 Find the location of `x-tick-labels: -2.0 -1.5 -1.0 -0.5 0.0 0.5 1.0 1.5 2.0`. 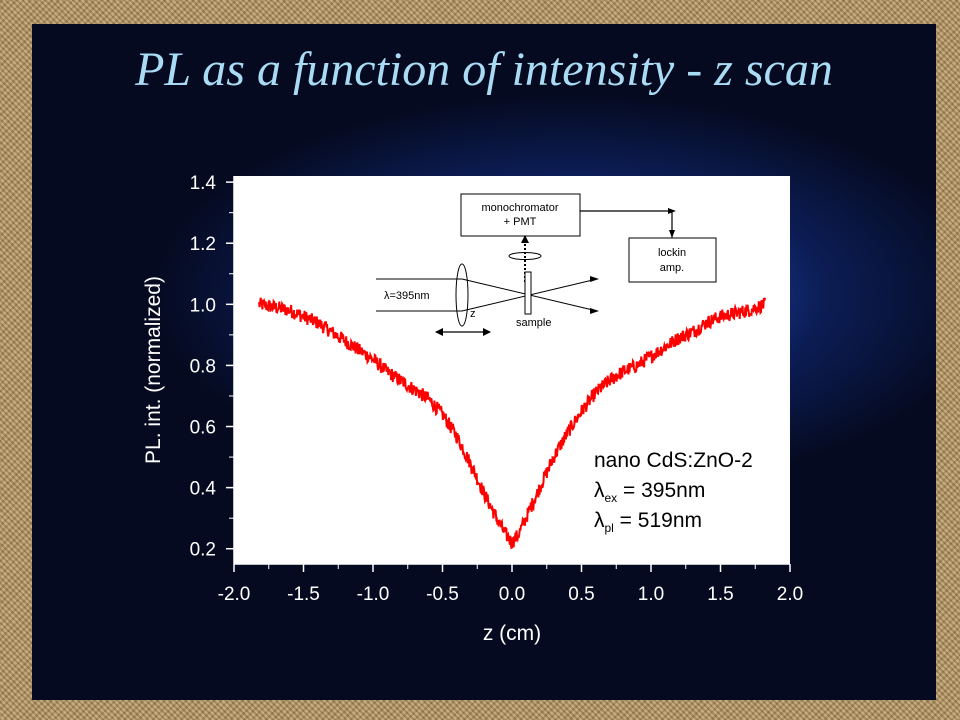

x-tick-labels: -2.0 -1.5 -1.0 -0.5 0.0 0.5 1.0 1.5 2.0 is located at coordinates (511, 594).